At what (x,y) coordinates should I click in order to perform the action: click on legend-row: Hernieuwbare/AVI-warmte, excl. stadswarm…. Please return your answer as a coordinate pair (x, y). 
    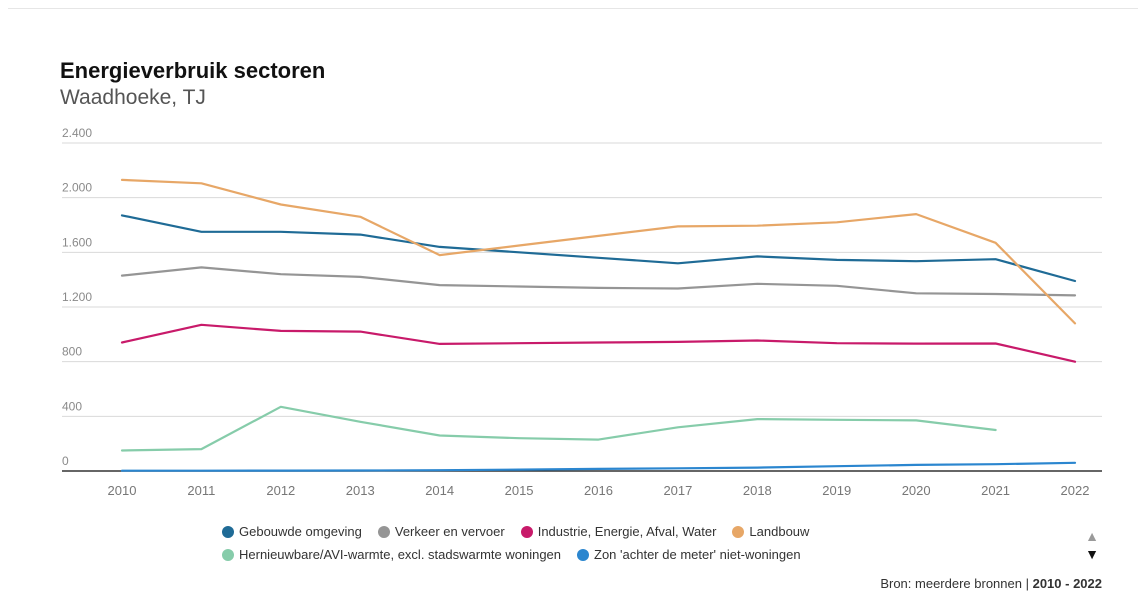
    Looking at the image, I should click on (632, 554).